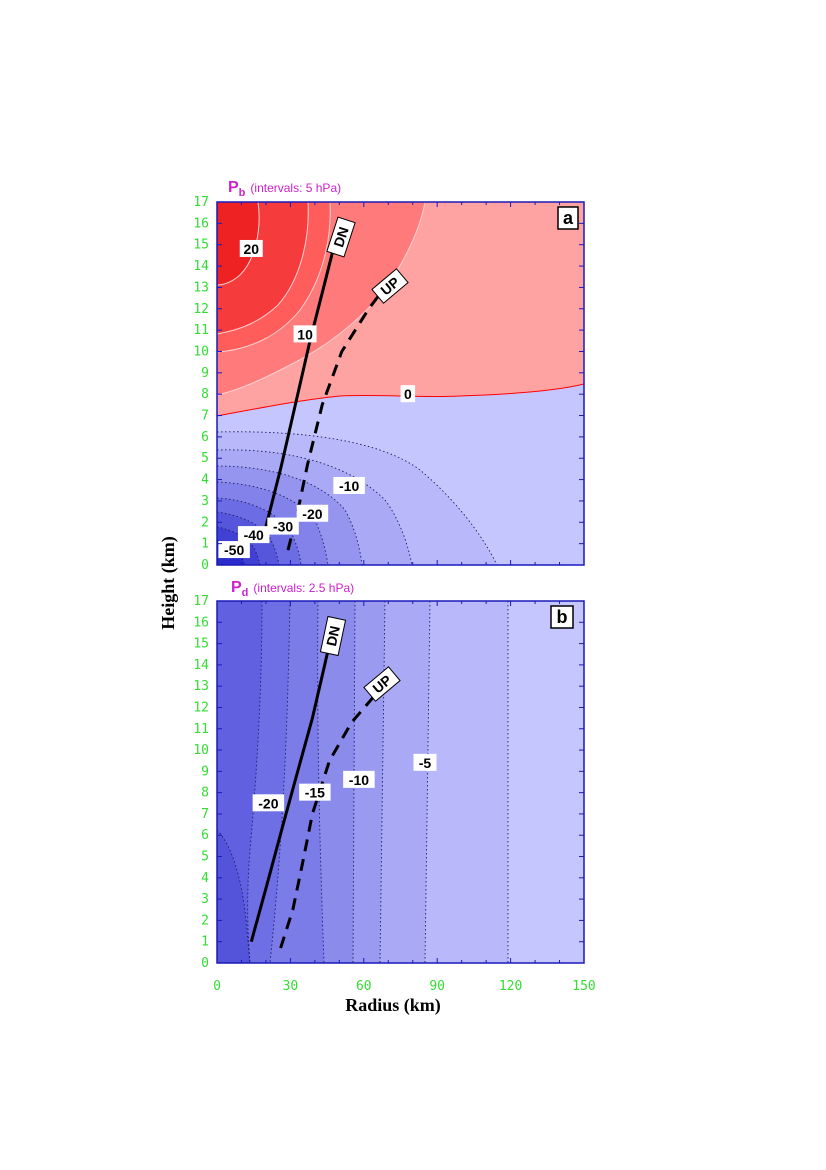 The width and height of the screenshot is (826, 1170). I want to click on dn-label-a: DN, so click(341, 237).